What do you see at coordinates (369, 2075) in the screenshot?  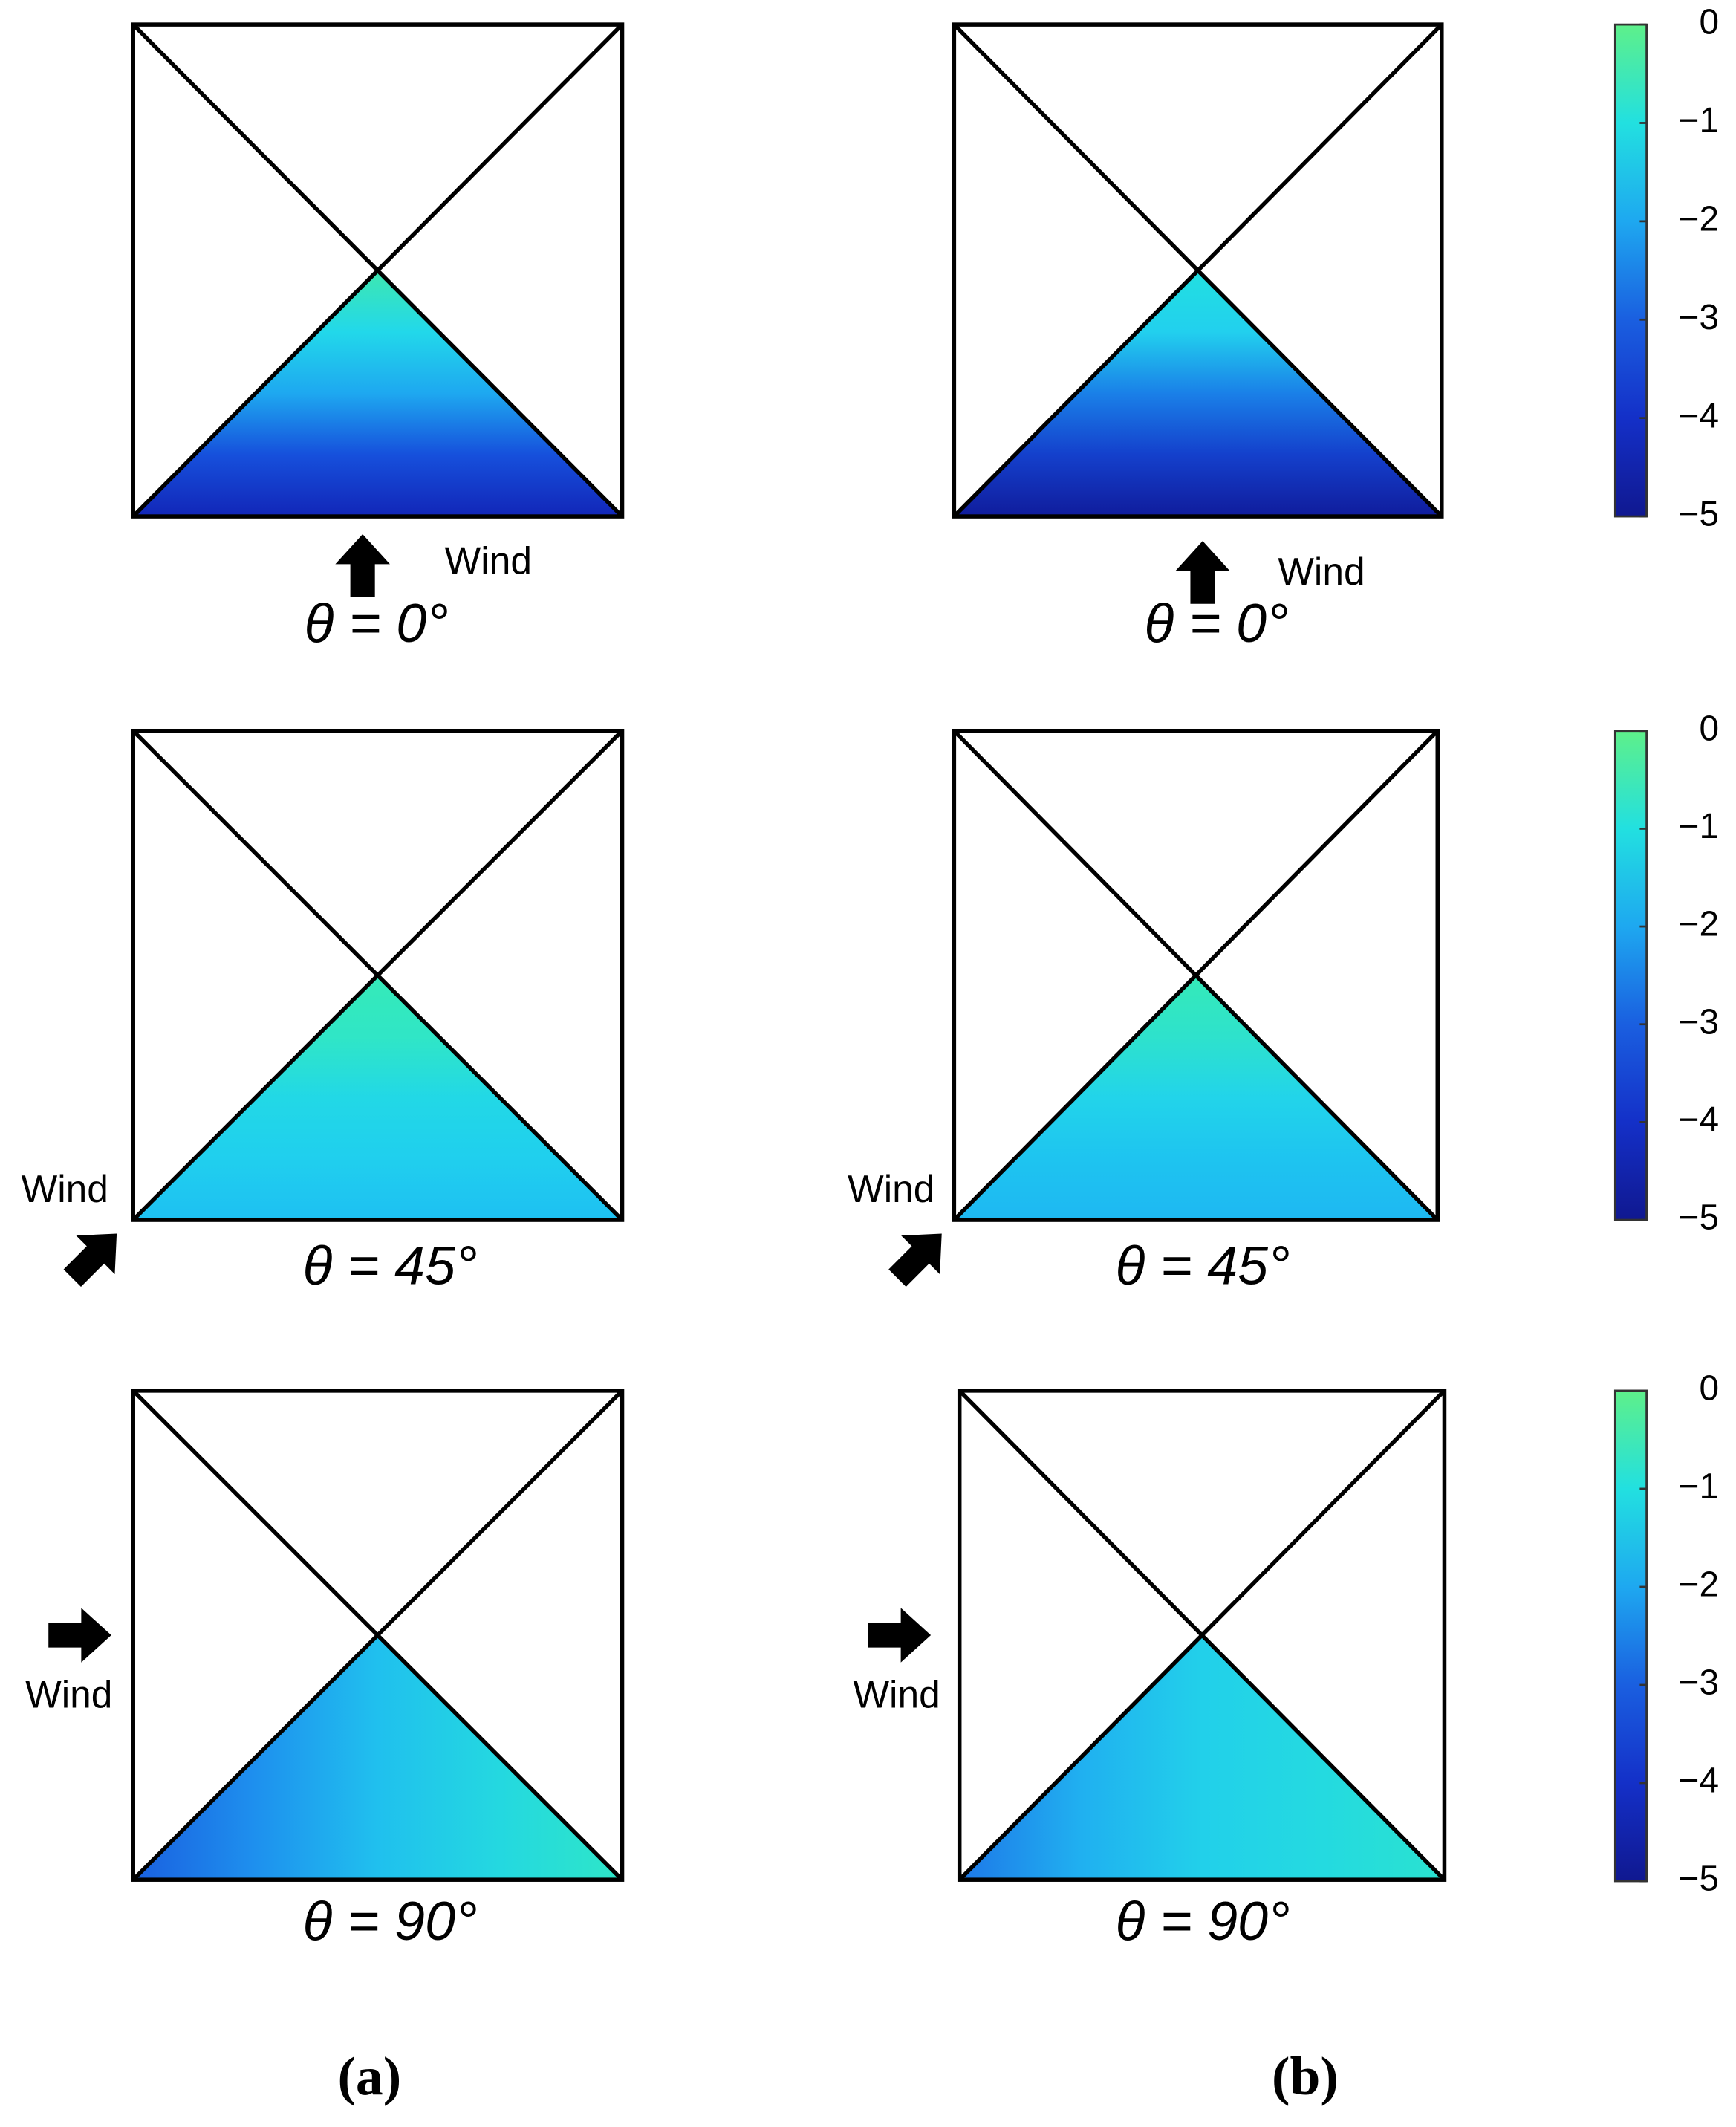 I see `caption: (a)` at bounding box center [369, 2075].